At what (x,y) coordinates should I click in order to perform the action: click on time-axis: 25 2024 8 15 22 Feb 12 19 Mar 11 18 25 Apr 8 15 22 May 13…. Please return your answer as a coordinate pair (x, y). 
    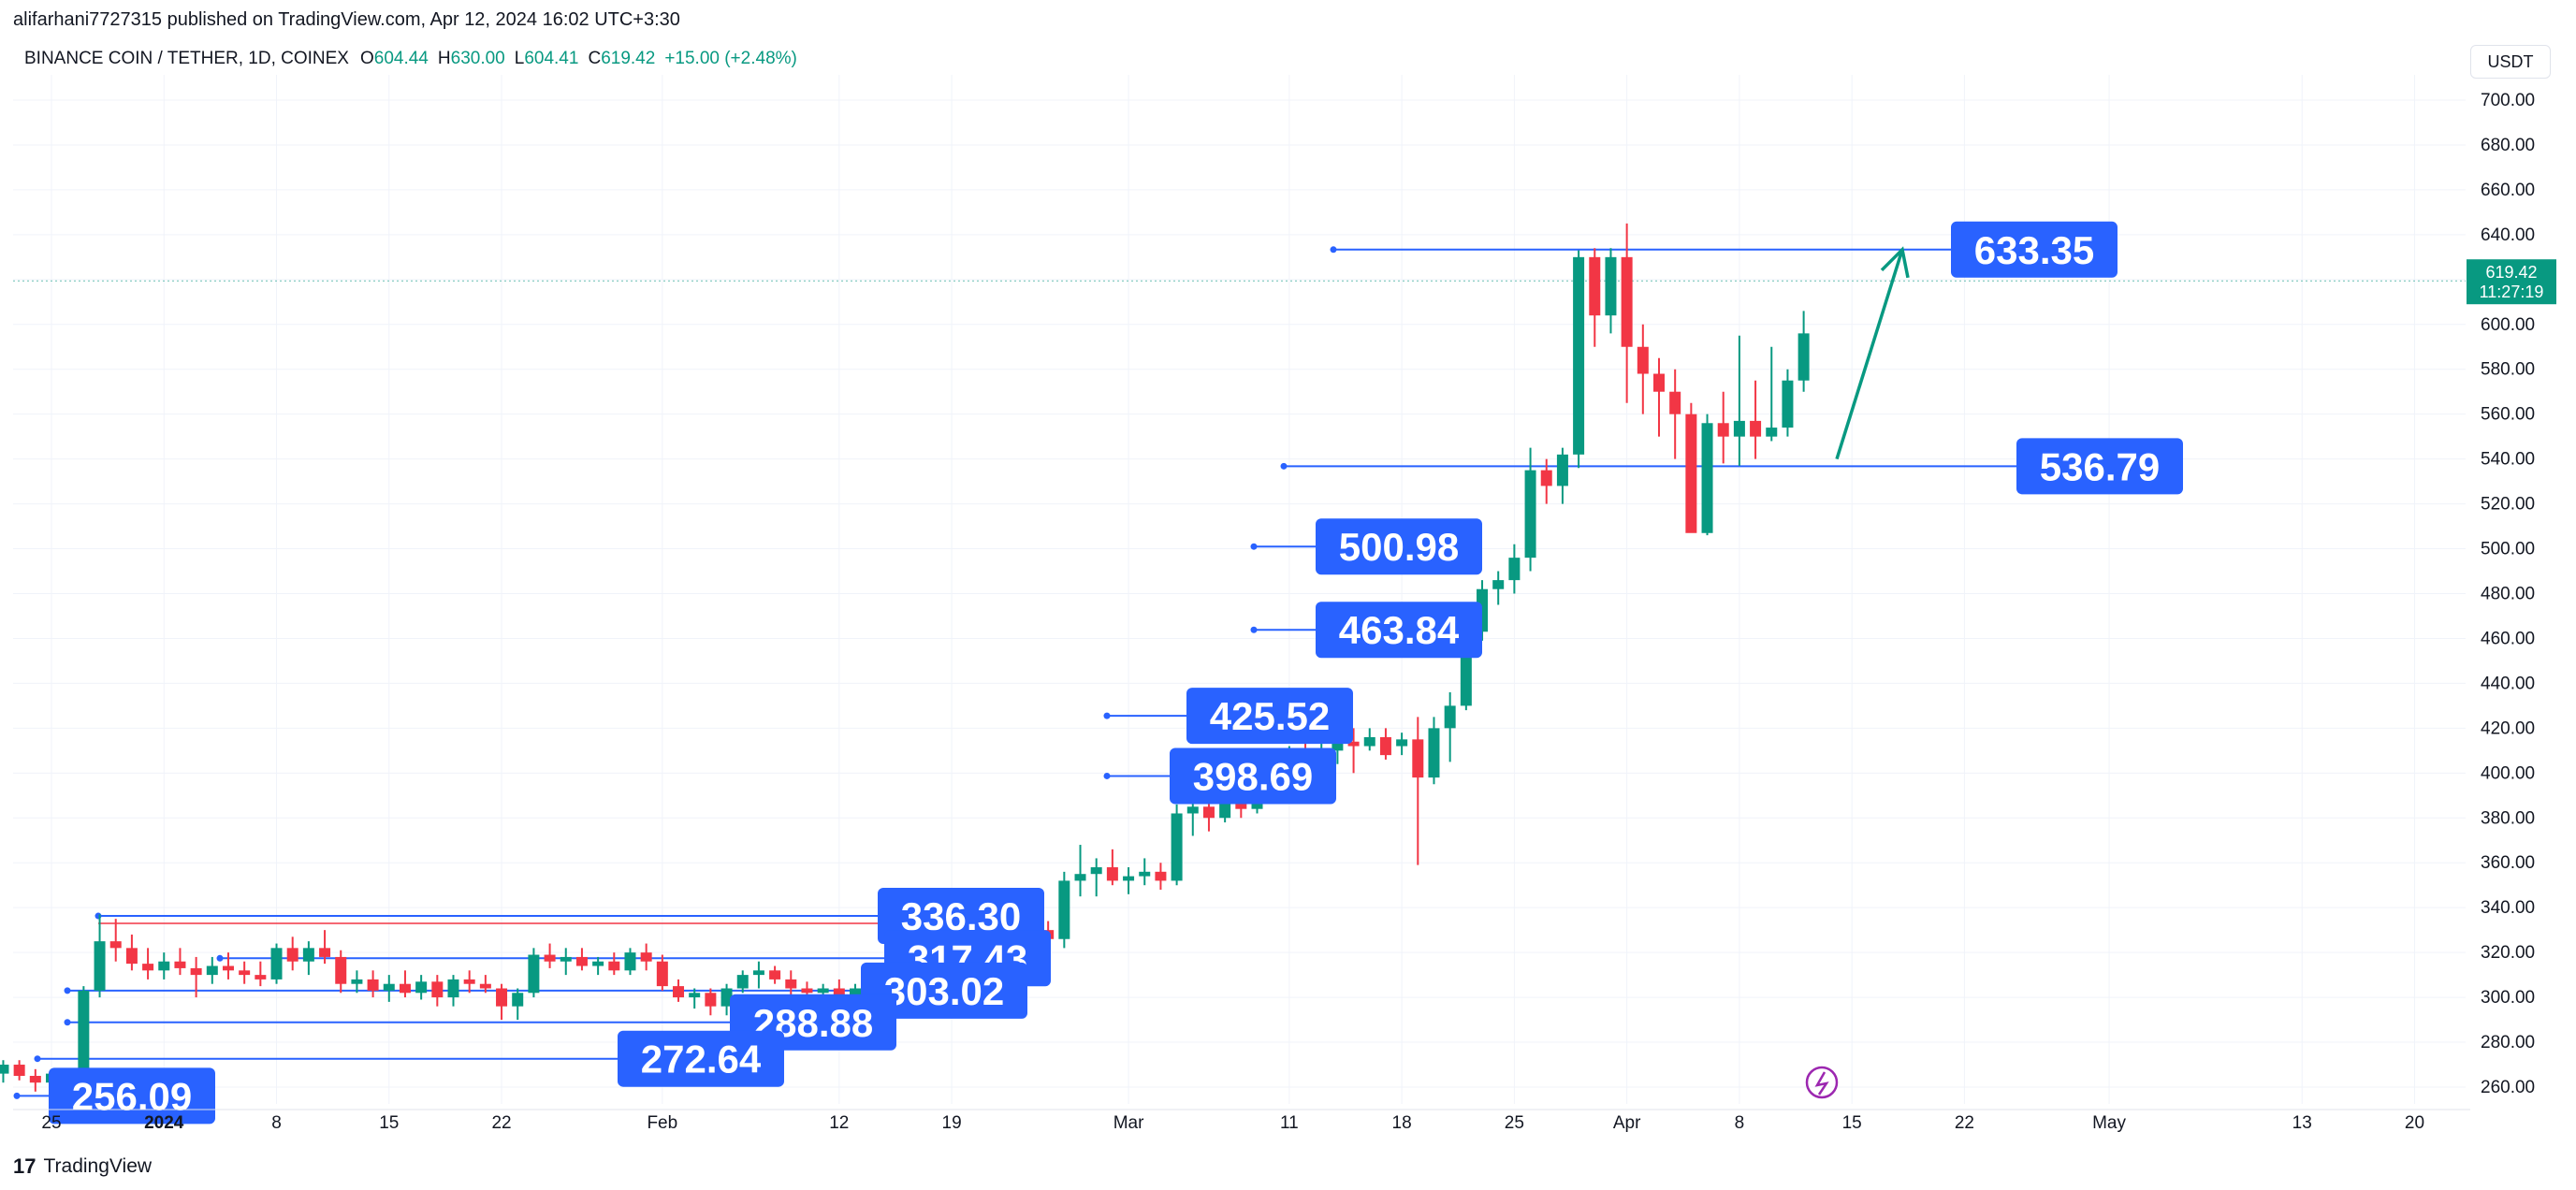
    Looking at the image, I should click on (1241, 1121).